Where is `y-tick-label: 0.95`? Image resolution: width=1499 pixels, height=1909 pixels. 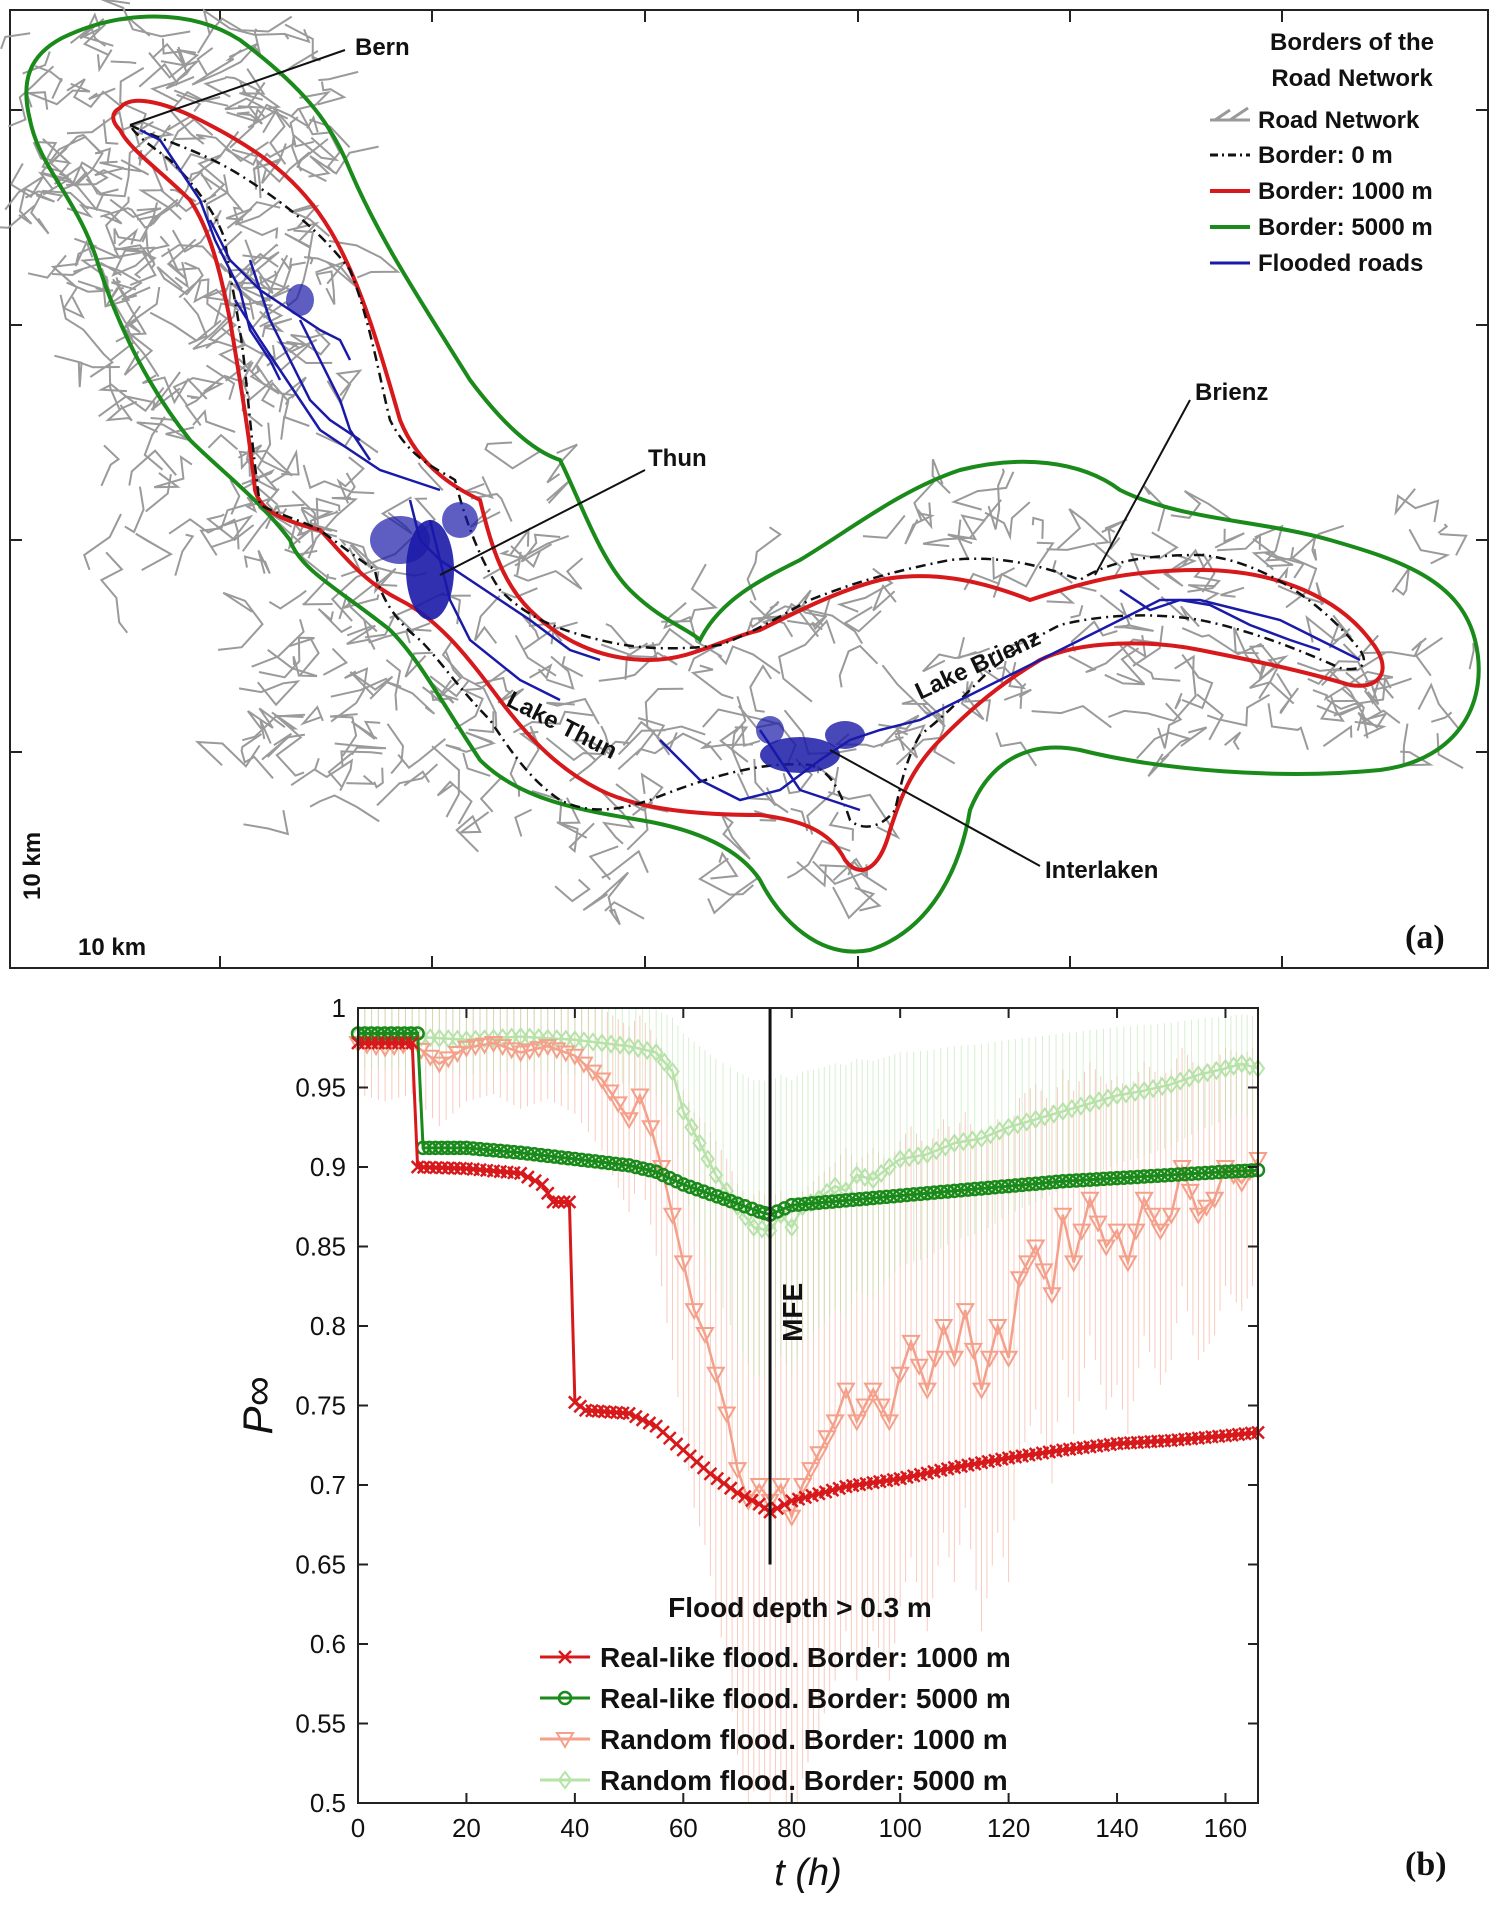 y-tick-label: 0.95 is located at coordinates (320, 1088).